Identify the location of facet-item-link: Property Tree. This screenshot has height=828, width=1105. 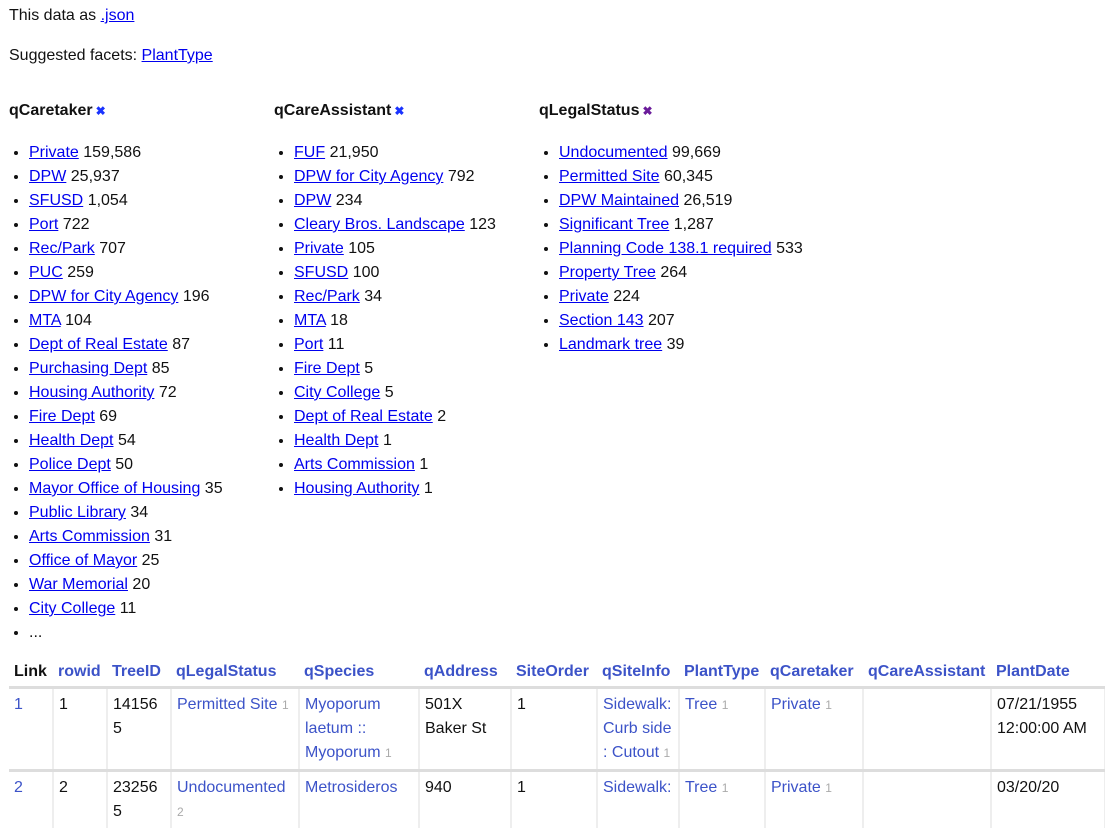
(607, 272).